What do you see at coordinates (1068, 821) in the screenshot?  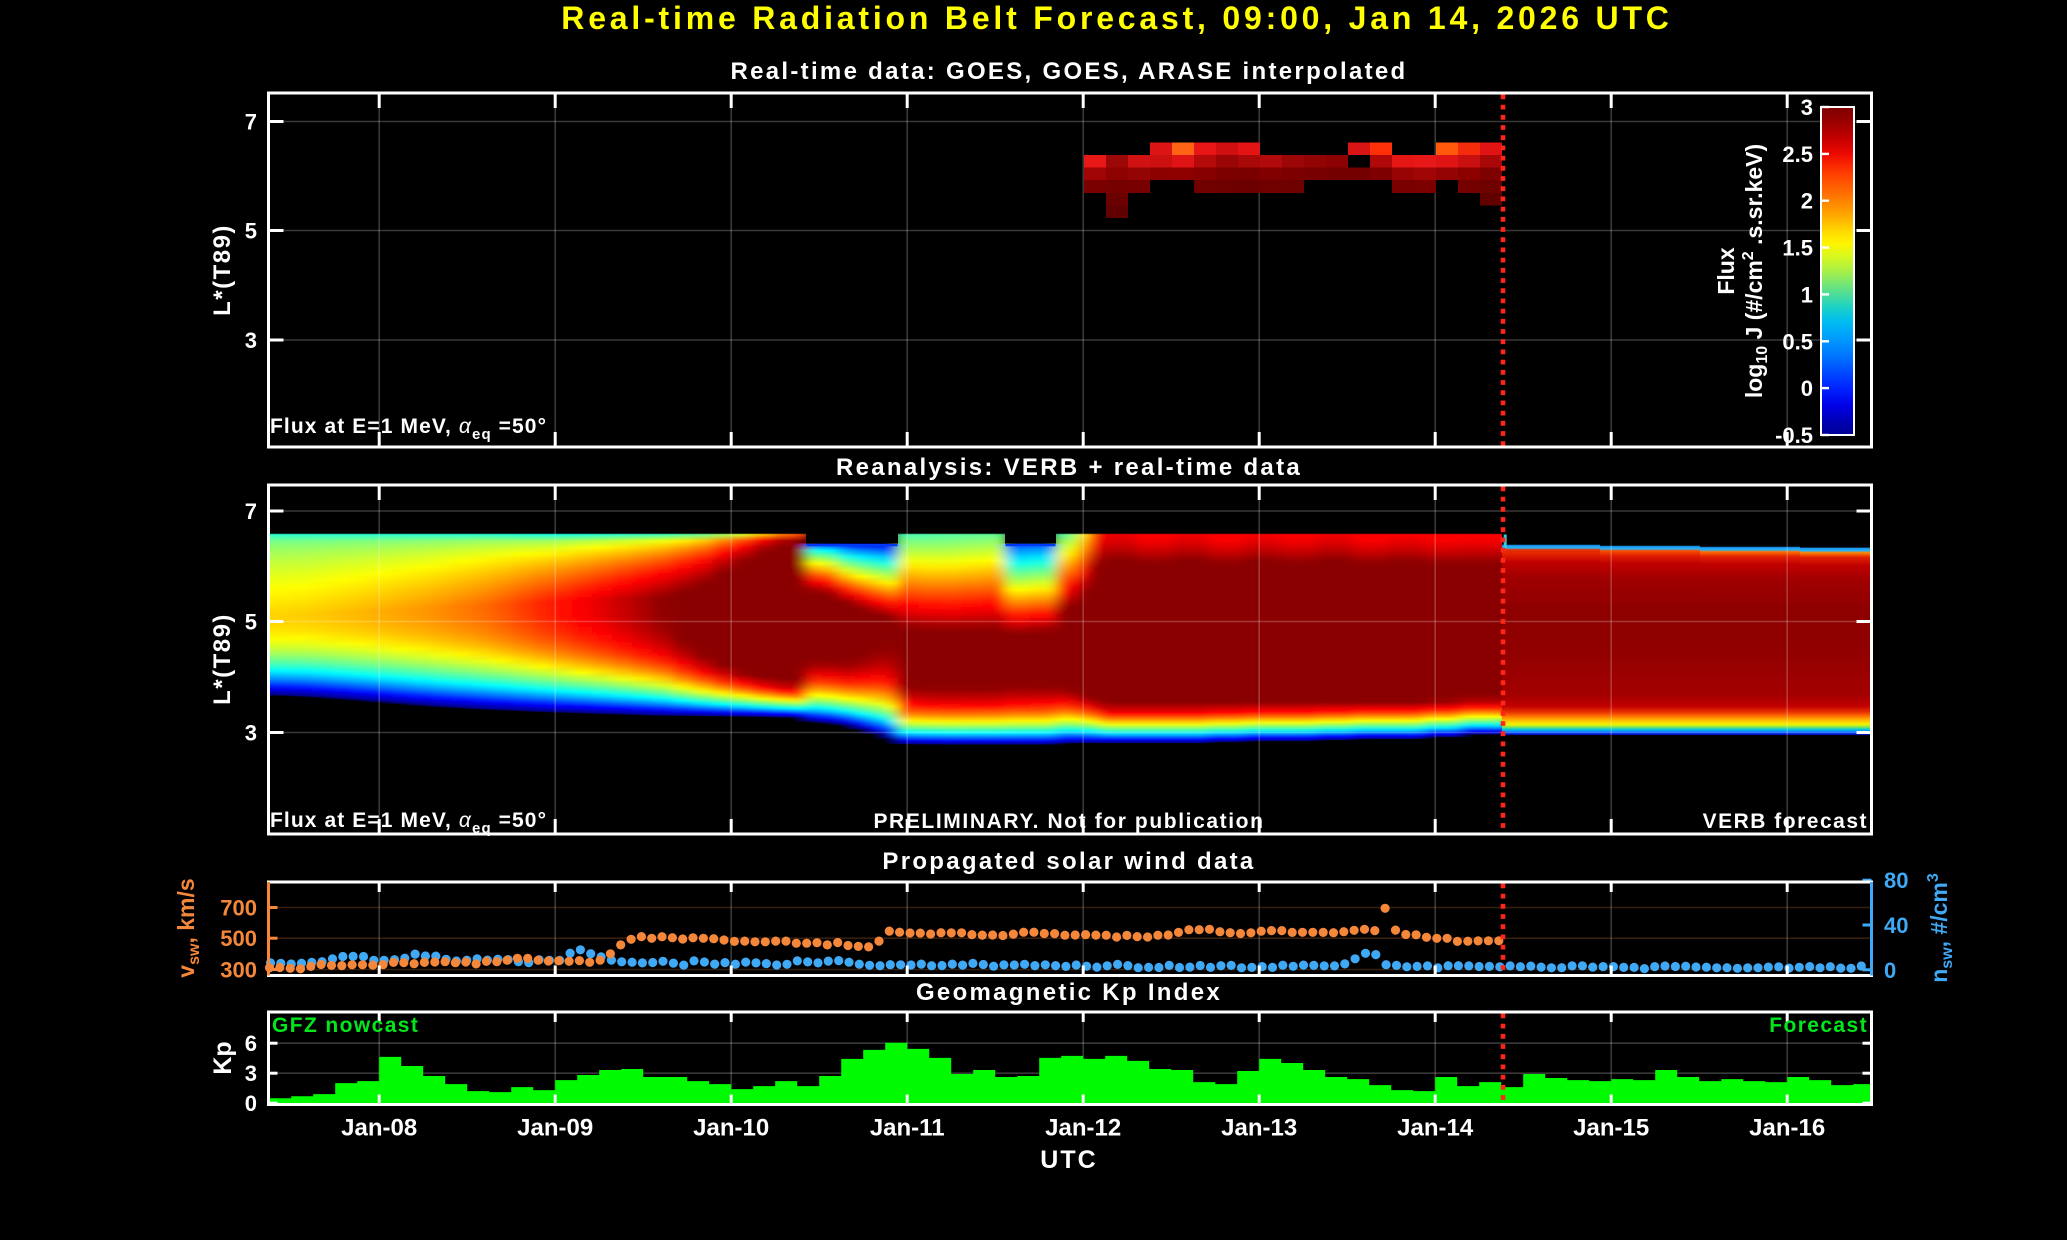 I see `svg-text:PRELIMINARY. Not for publicati: PRELIMINARY. Not for publication` at bounding box center [1068, 821].